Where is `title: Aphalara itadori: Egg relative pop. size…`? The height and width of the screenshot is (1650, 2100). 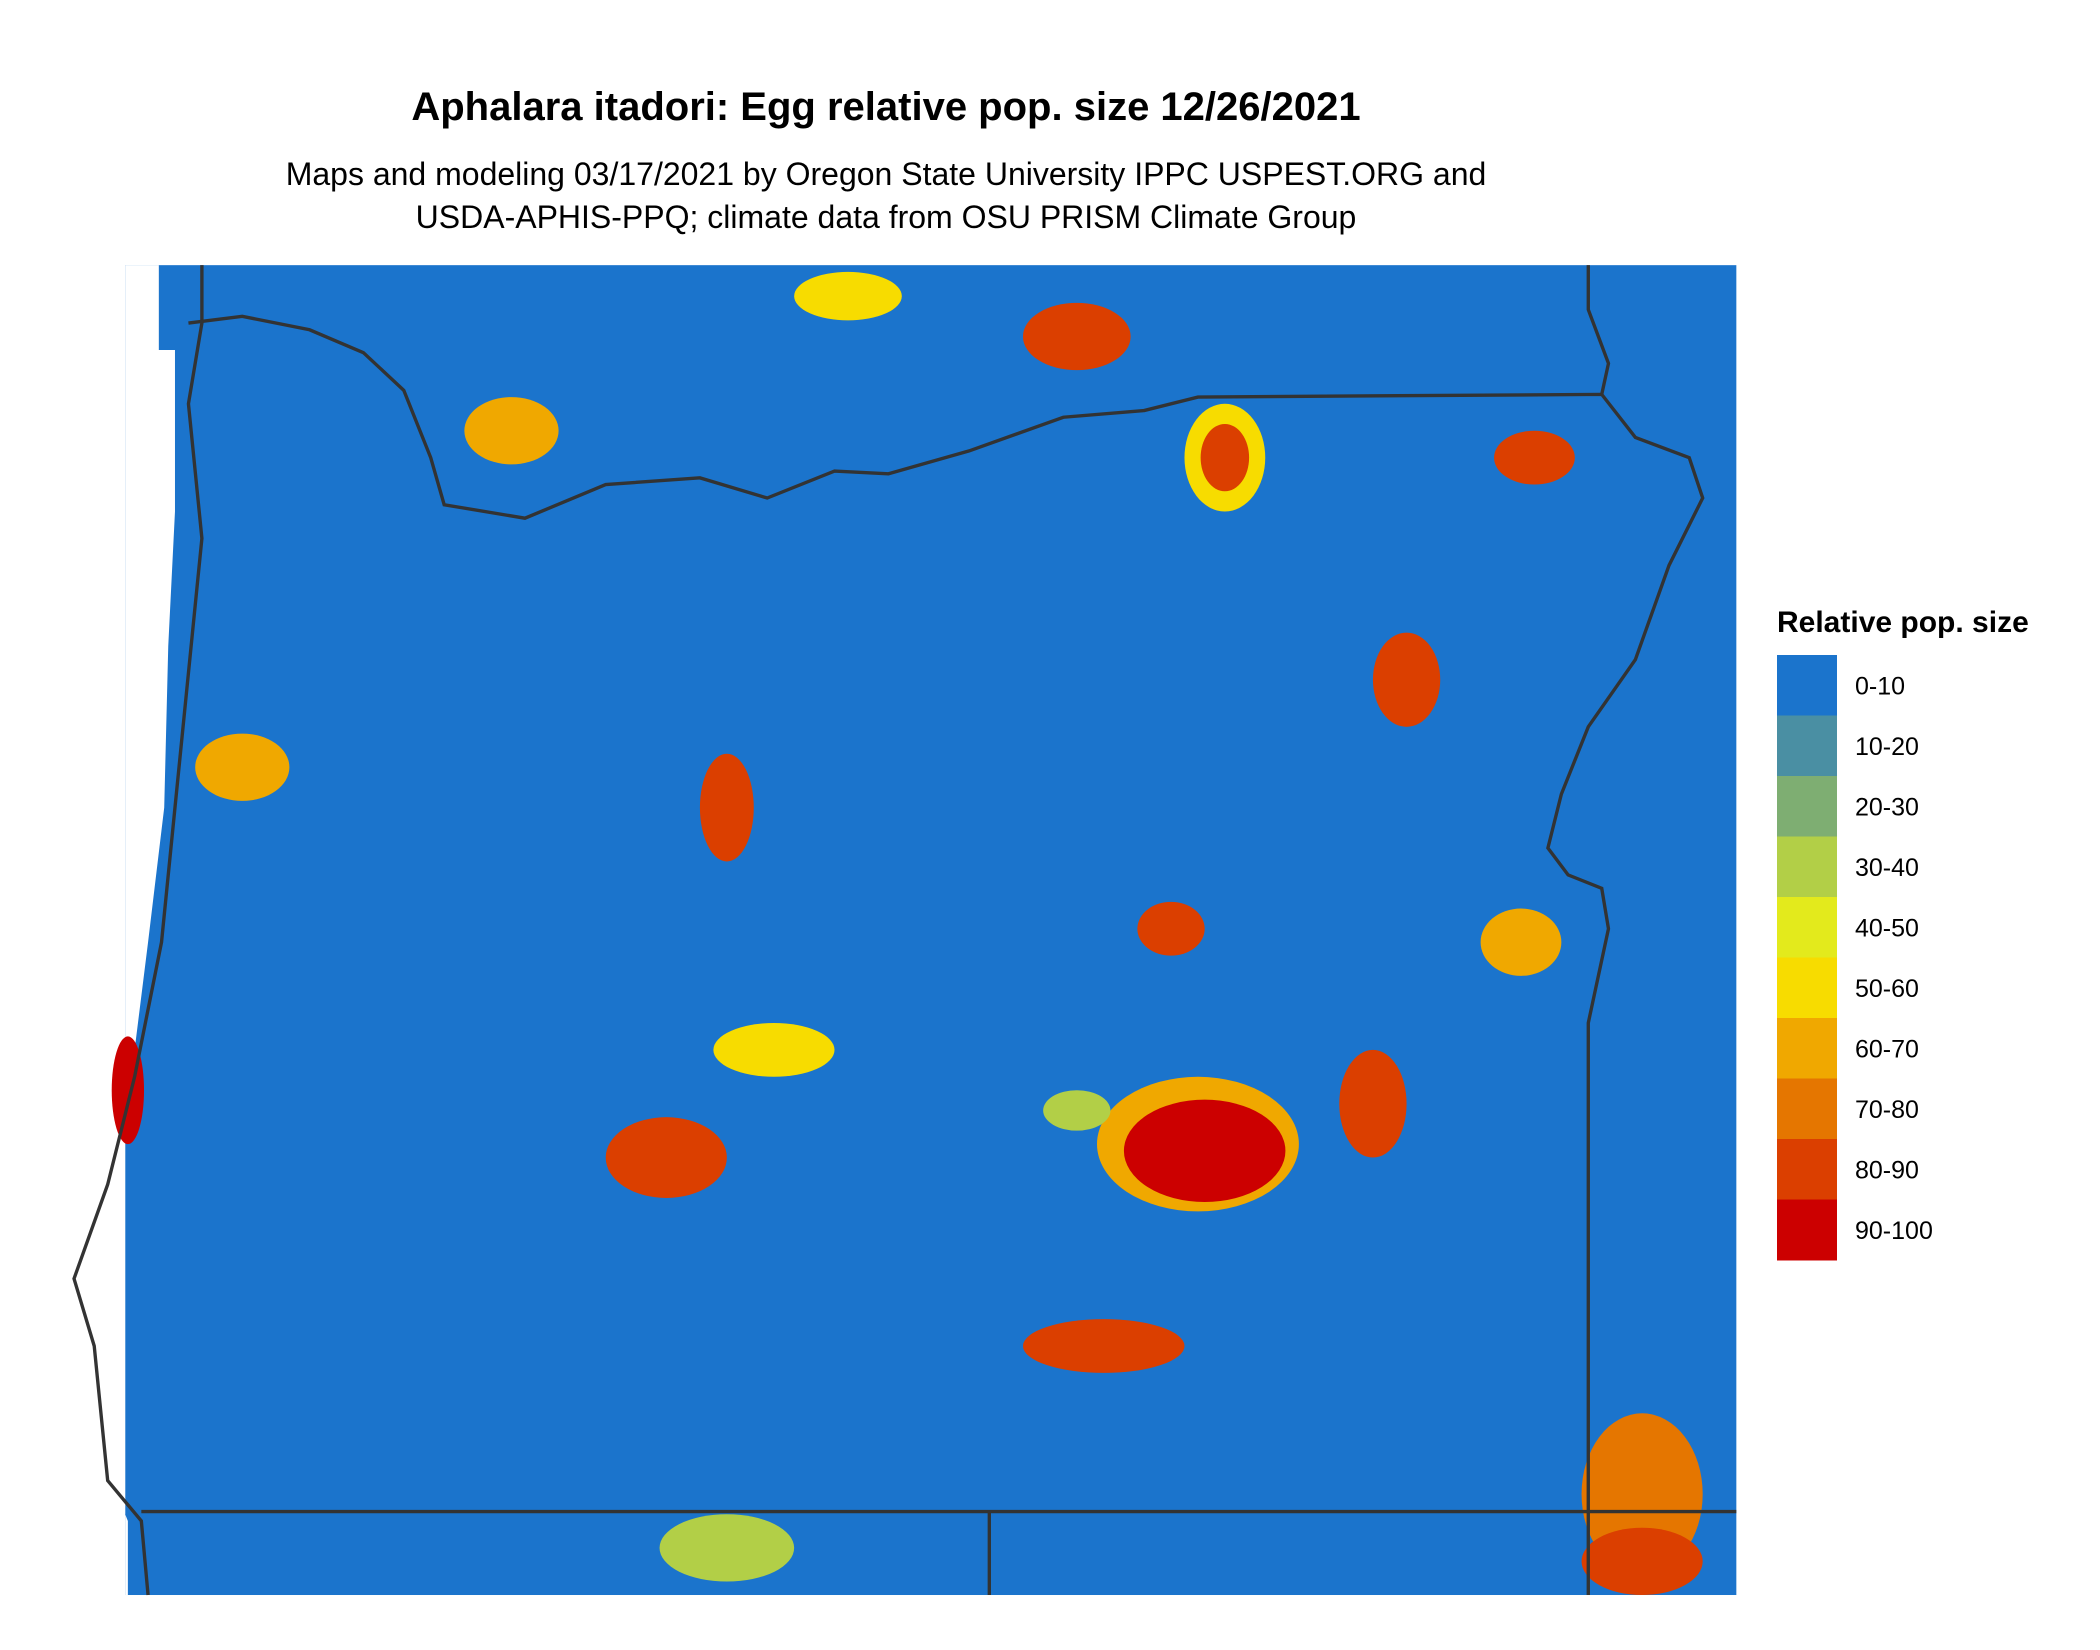
title: Aphalara itadori: Egg relative pop. size… is located at coordinates (885, 107).